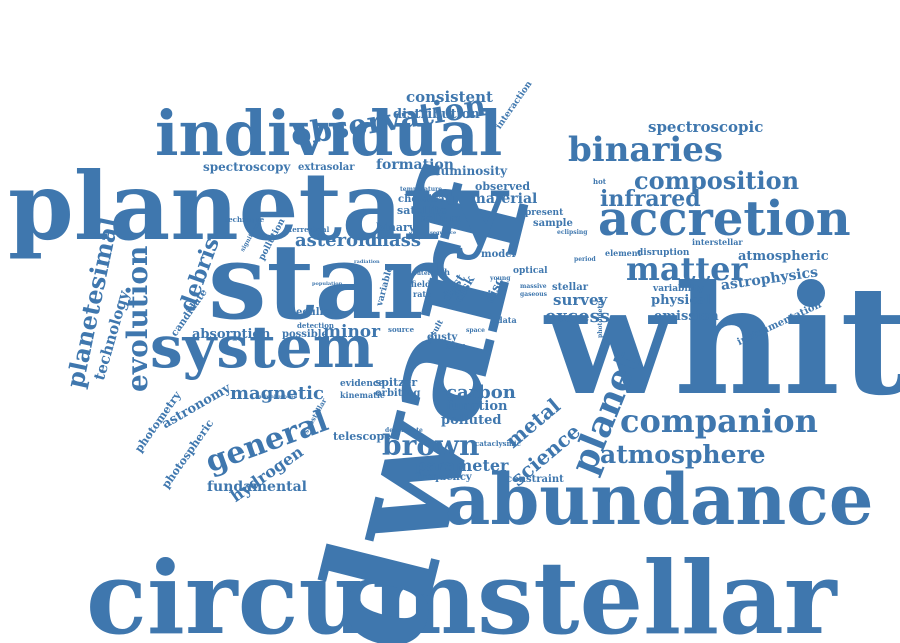  I want to click on word-variability: variability, so click(678, 289).